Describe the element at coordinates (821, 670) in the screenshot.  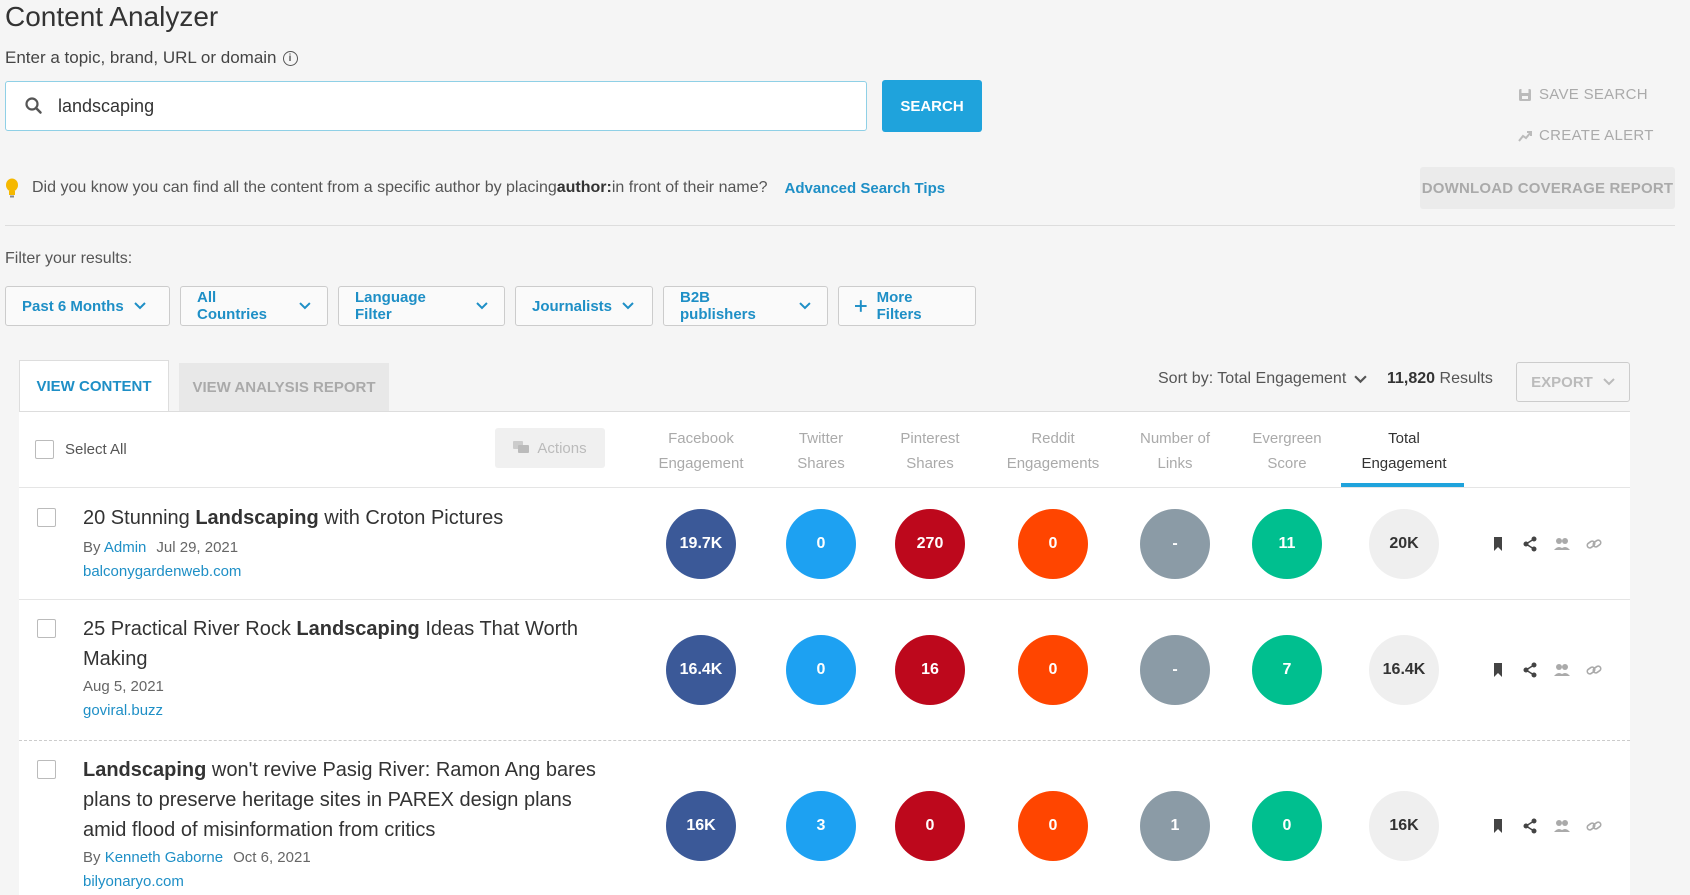
I see `twitter-value: 0` at that location.